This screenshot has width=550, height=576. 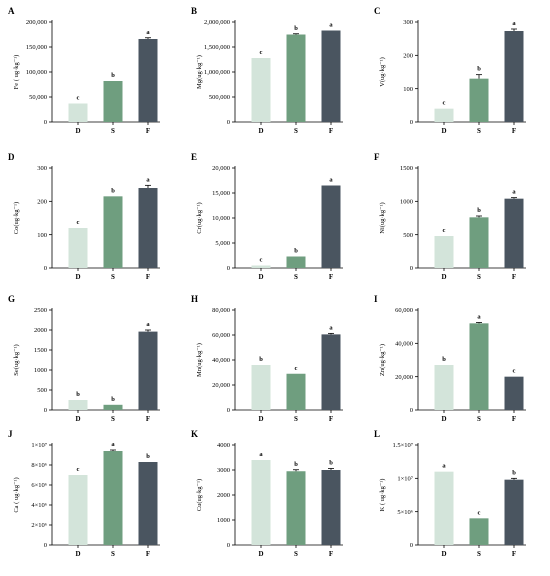 What do you see at coordinates (479, 317) in the screenshot?
I see `panel-i-significance-s: a` at bounding box center [479, 317].